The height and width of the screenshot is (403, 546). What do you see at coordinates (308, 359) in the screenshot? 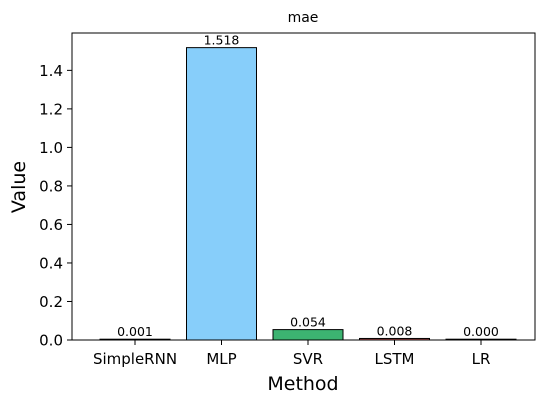
I see `x-tick-label: SVR` at bounding box center [308, 359].